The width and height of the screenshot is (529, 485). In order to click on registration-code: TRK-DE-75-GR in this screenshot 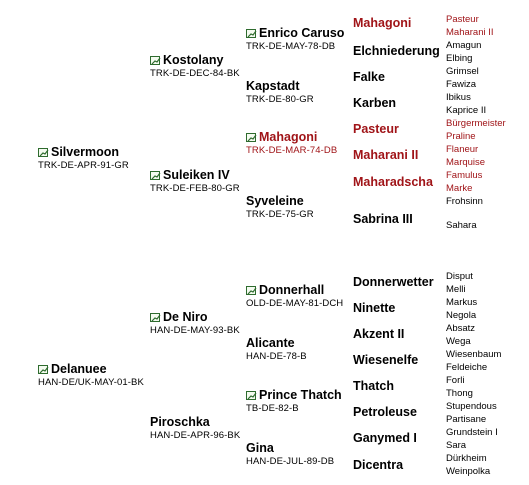, I will do `click(280, 214)`.